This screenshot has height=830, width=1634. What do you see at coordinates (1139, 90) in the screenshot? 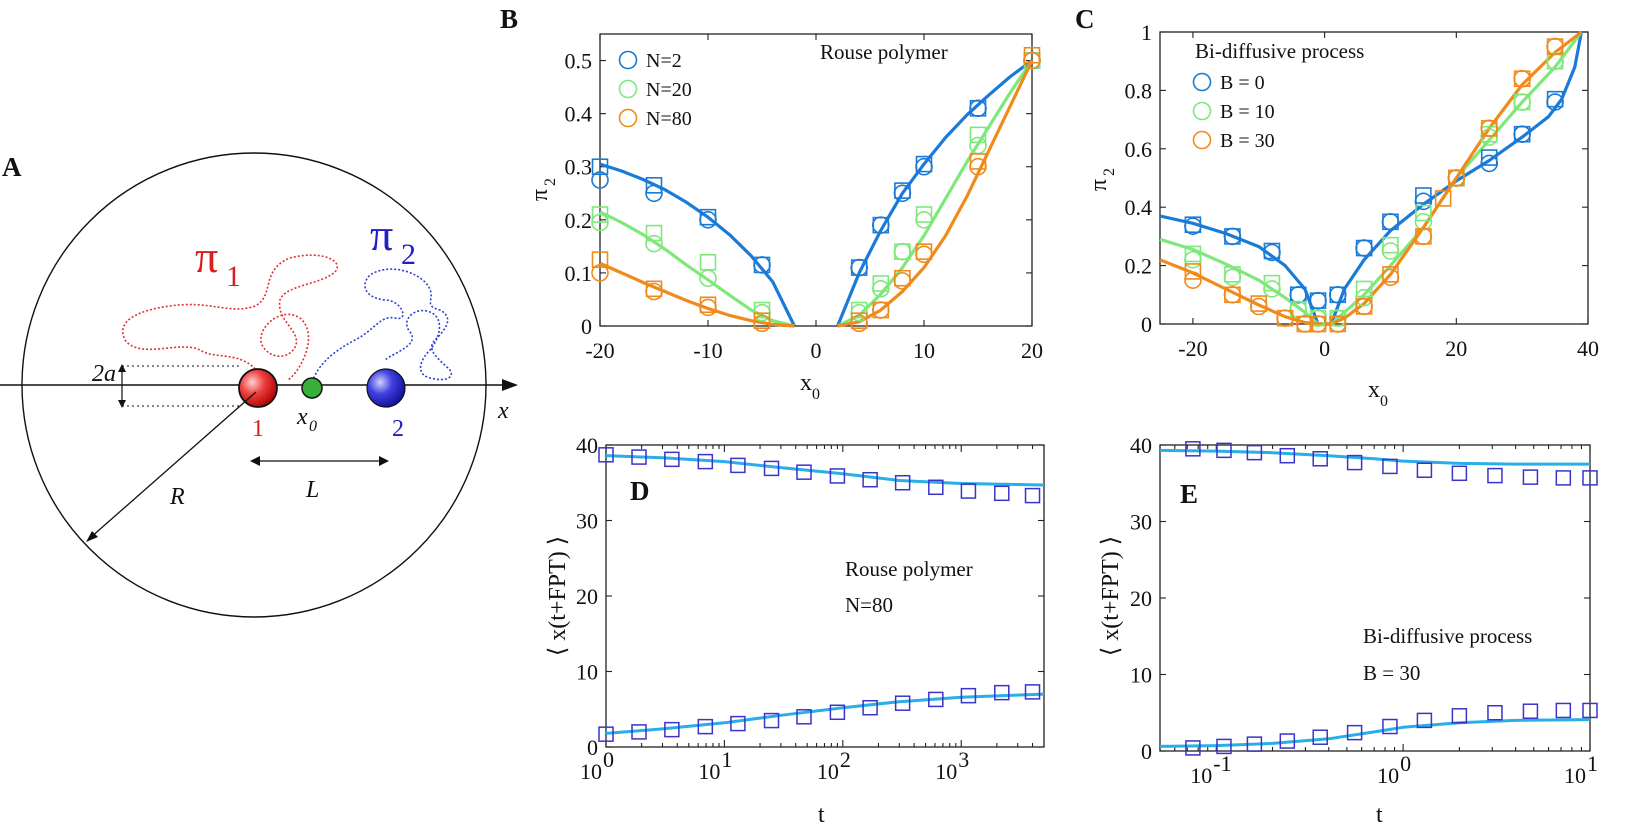
I see `ytick-label-C-4: 0.8` at bounding box center [1139, 90].